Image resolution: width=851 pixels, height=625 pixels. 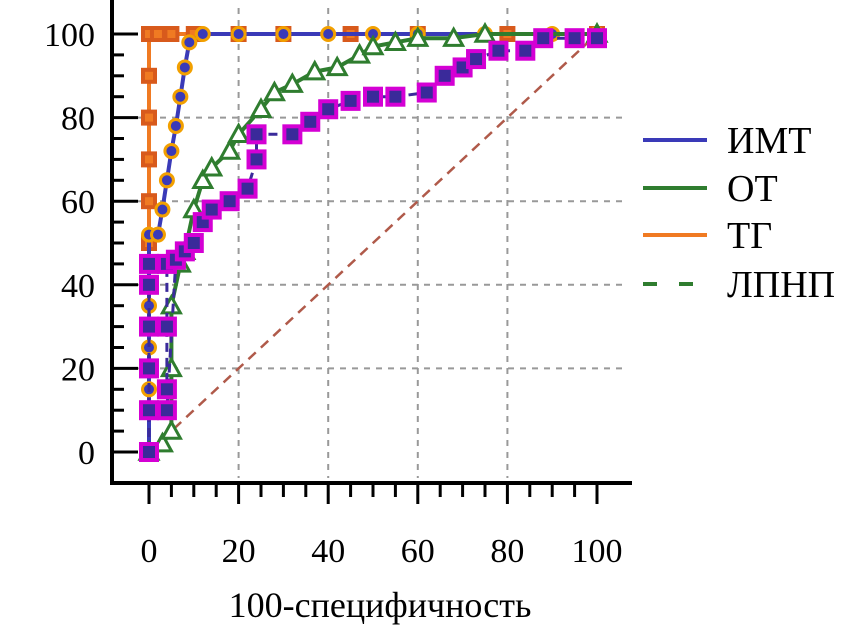 I want to click on x-tick-label: 20, so click(x=239, y=551).